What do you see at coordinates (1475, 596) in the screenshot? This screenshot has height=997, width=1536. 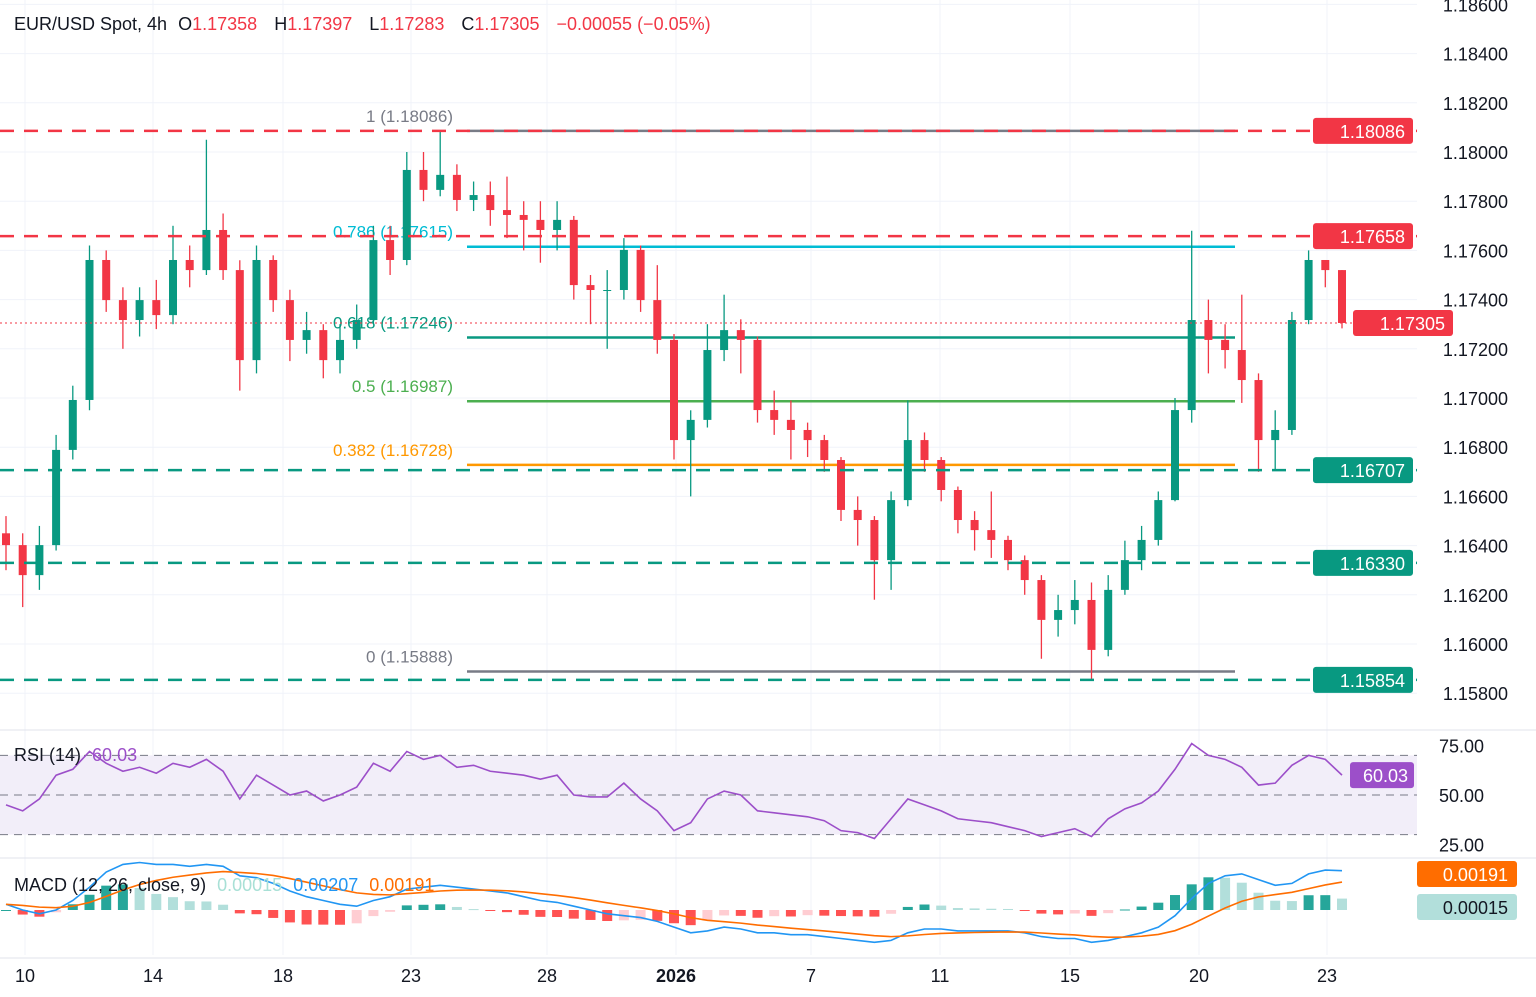 I see `y-tick-label: 1.16200` at bounding box center [1475, 596].